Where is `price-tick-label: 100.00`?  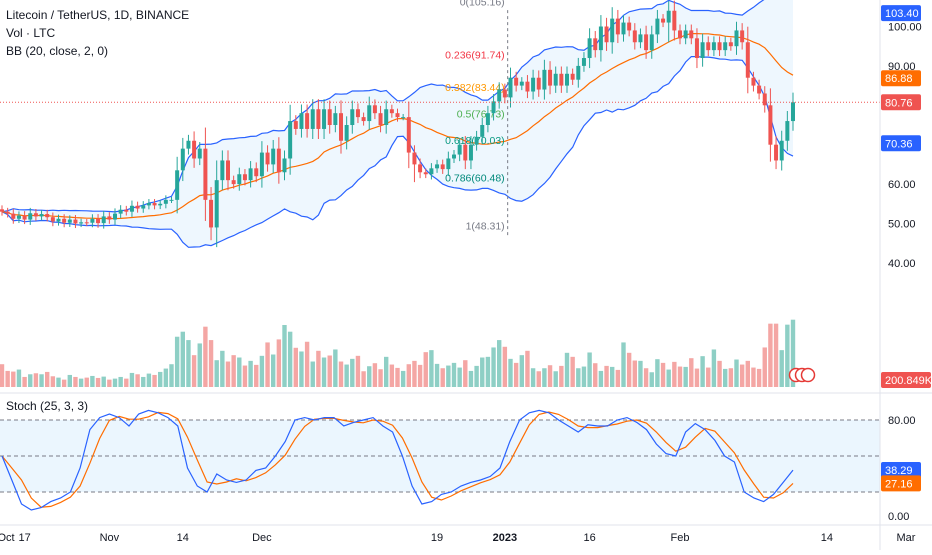 price-tick-label: 100.00 is located at coordinates (905, 28).